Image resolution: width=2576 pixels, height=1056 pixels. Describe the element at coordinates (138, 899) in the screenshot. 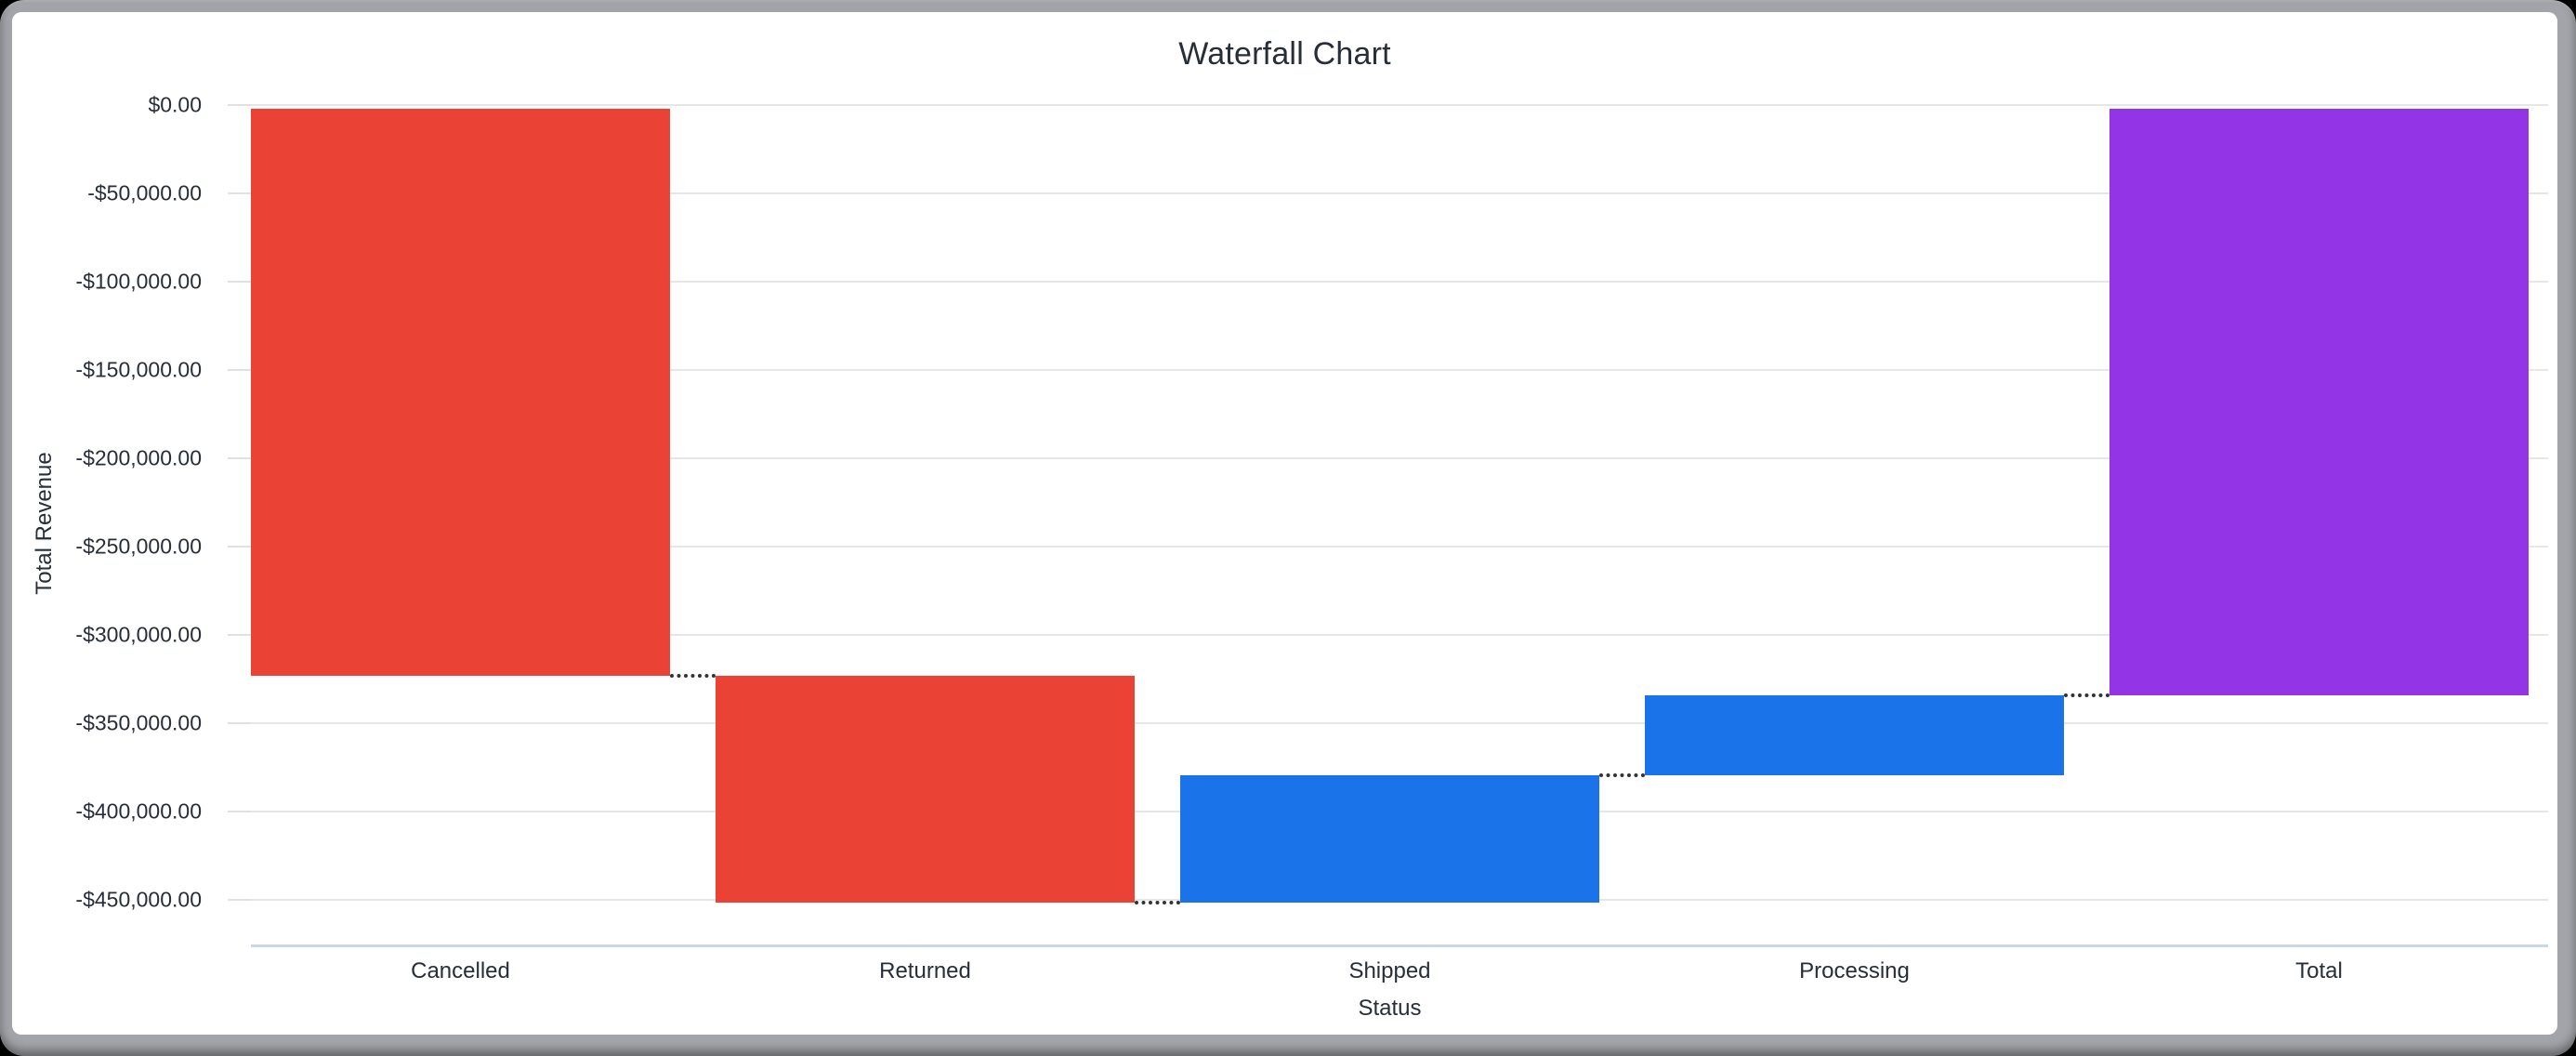

I see `y-tick-label: -$450,000.00` at that location.